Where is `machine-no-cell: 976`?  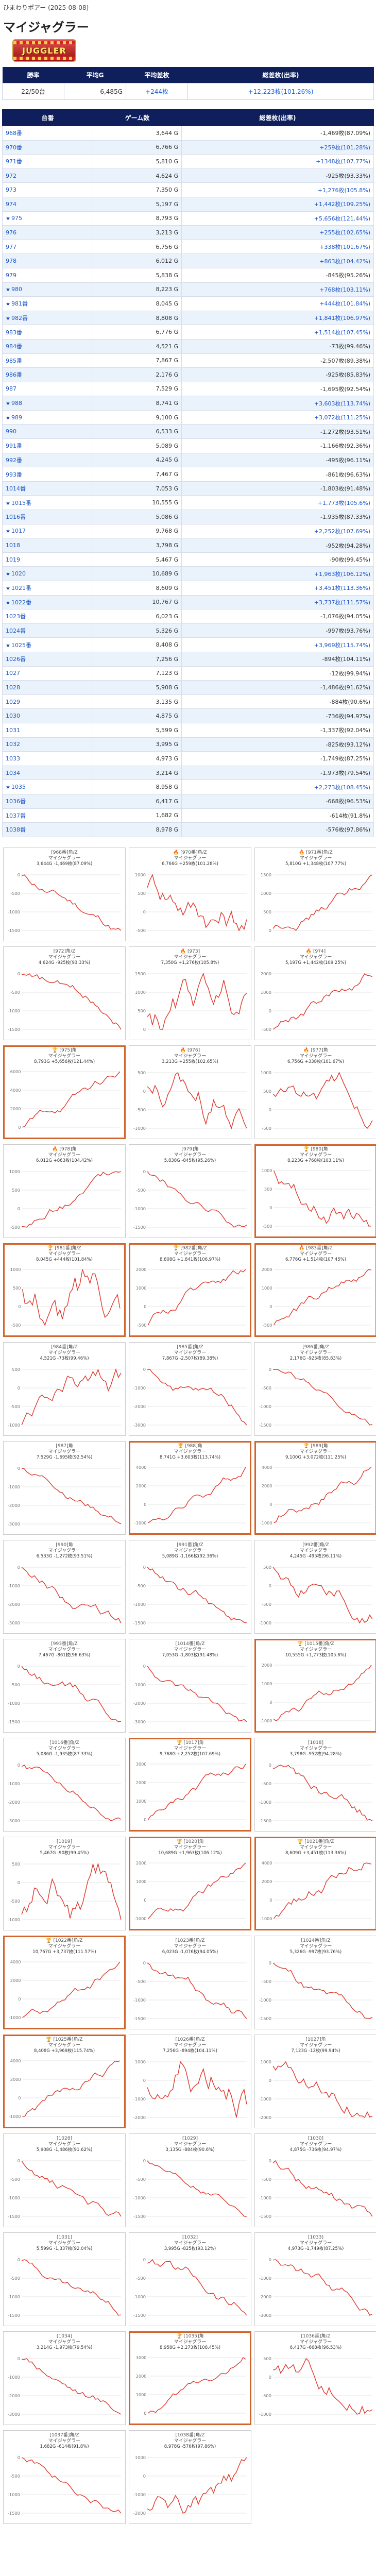
machine-no-cell: 976 is located at coordinates (47, 232).